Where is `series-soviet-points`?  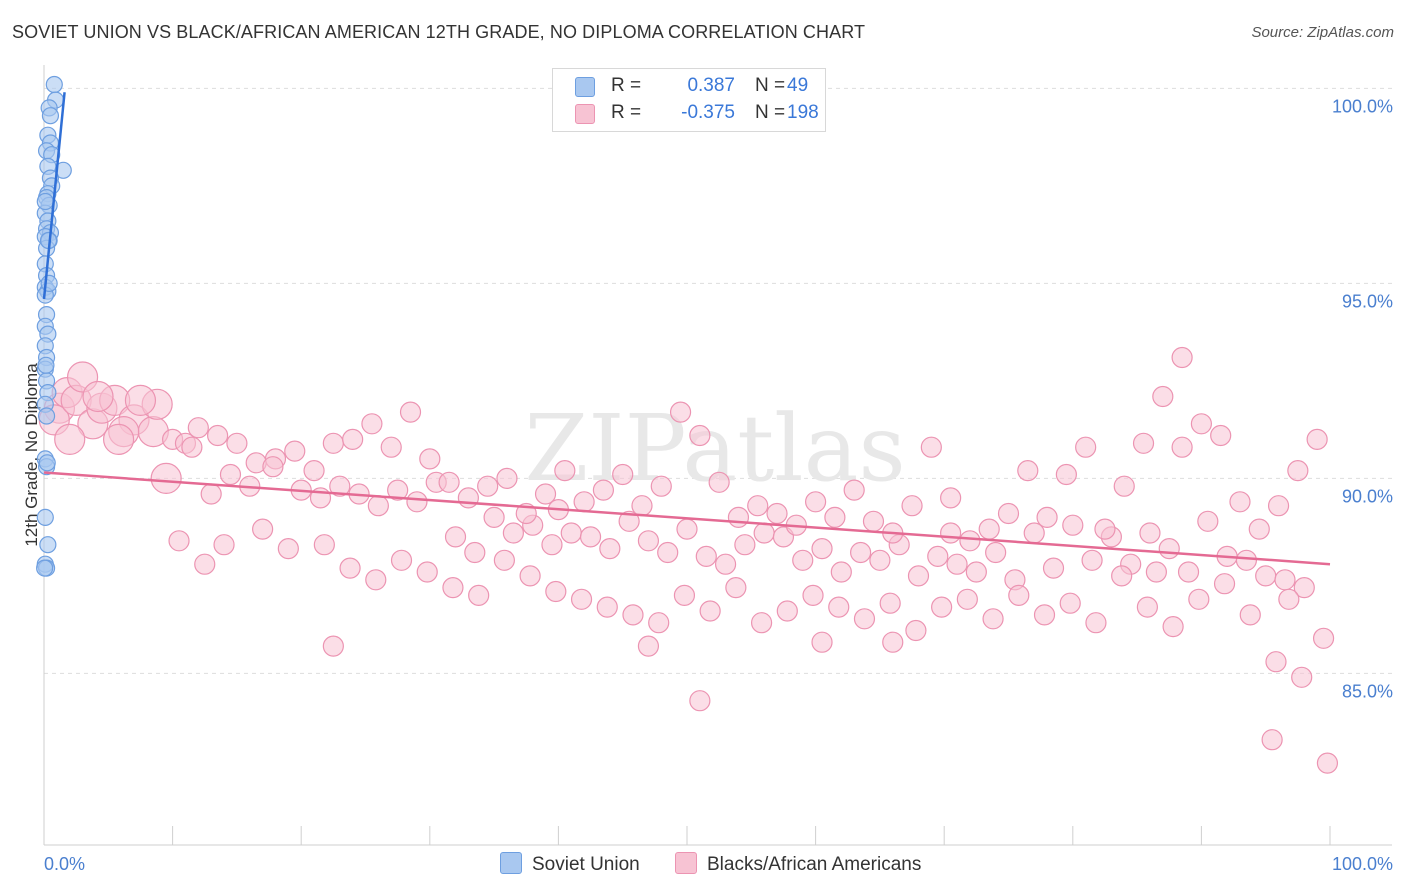 series-soviet-points is located at coordinates (54, 326).